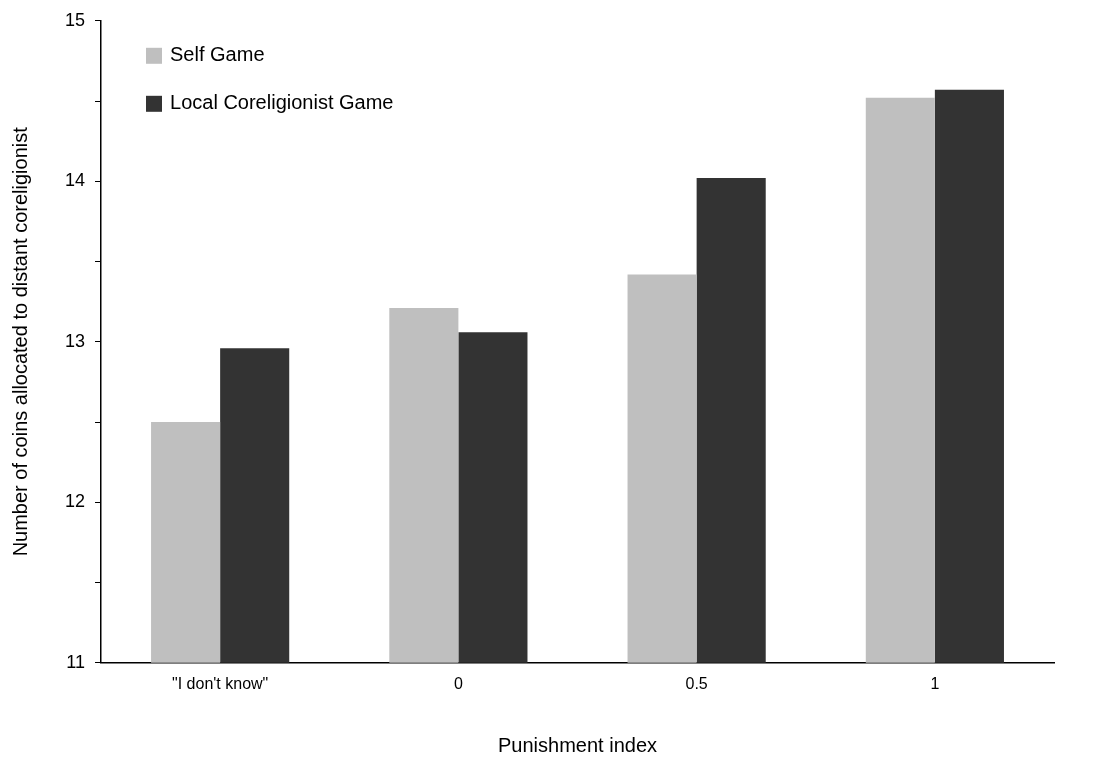 The height and width of the screenshot is (772, 1094). I want to click on y-tick-label: 14, so click(75, 180).